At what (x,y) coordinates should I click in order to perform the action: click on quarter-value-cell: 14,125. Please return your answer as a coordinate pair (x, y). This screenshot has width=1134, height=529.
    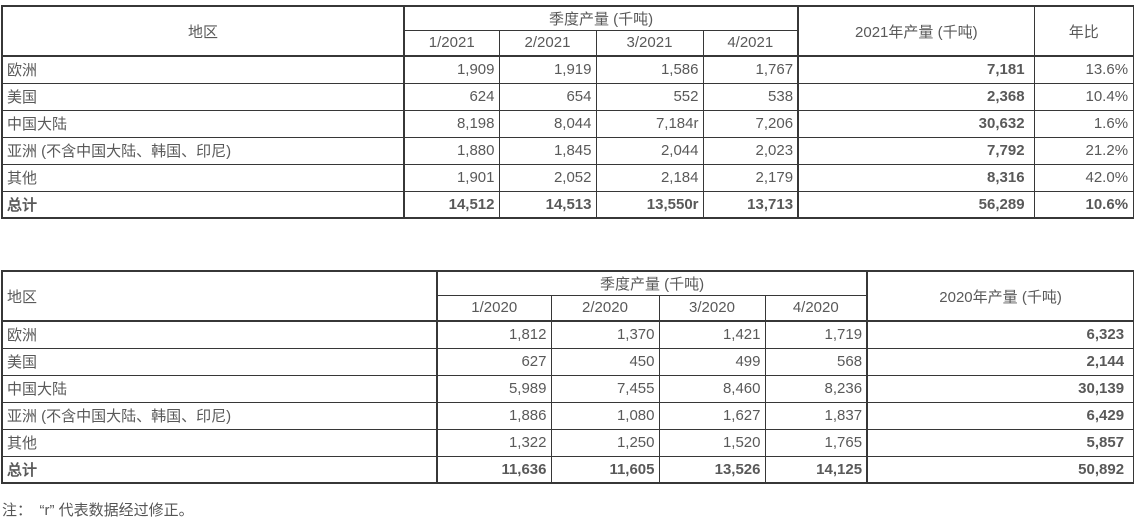
    Looking at the image, I should click on (816, 469).